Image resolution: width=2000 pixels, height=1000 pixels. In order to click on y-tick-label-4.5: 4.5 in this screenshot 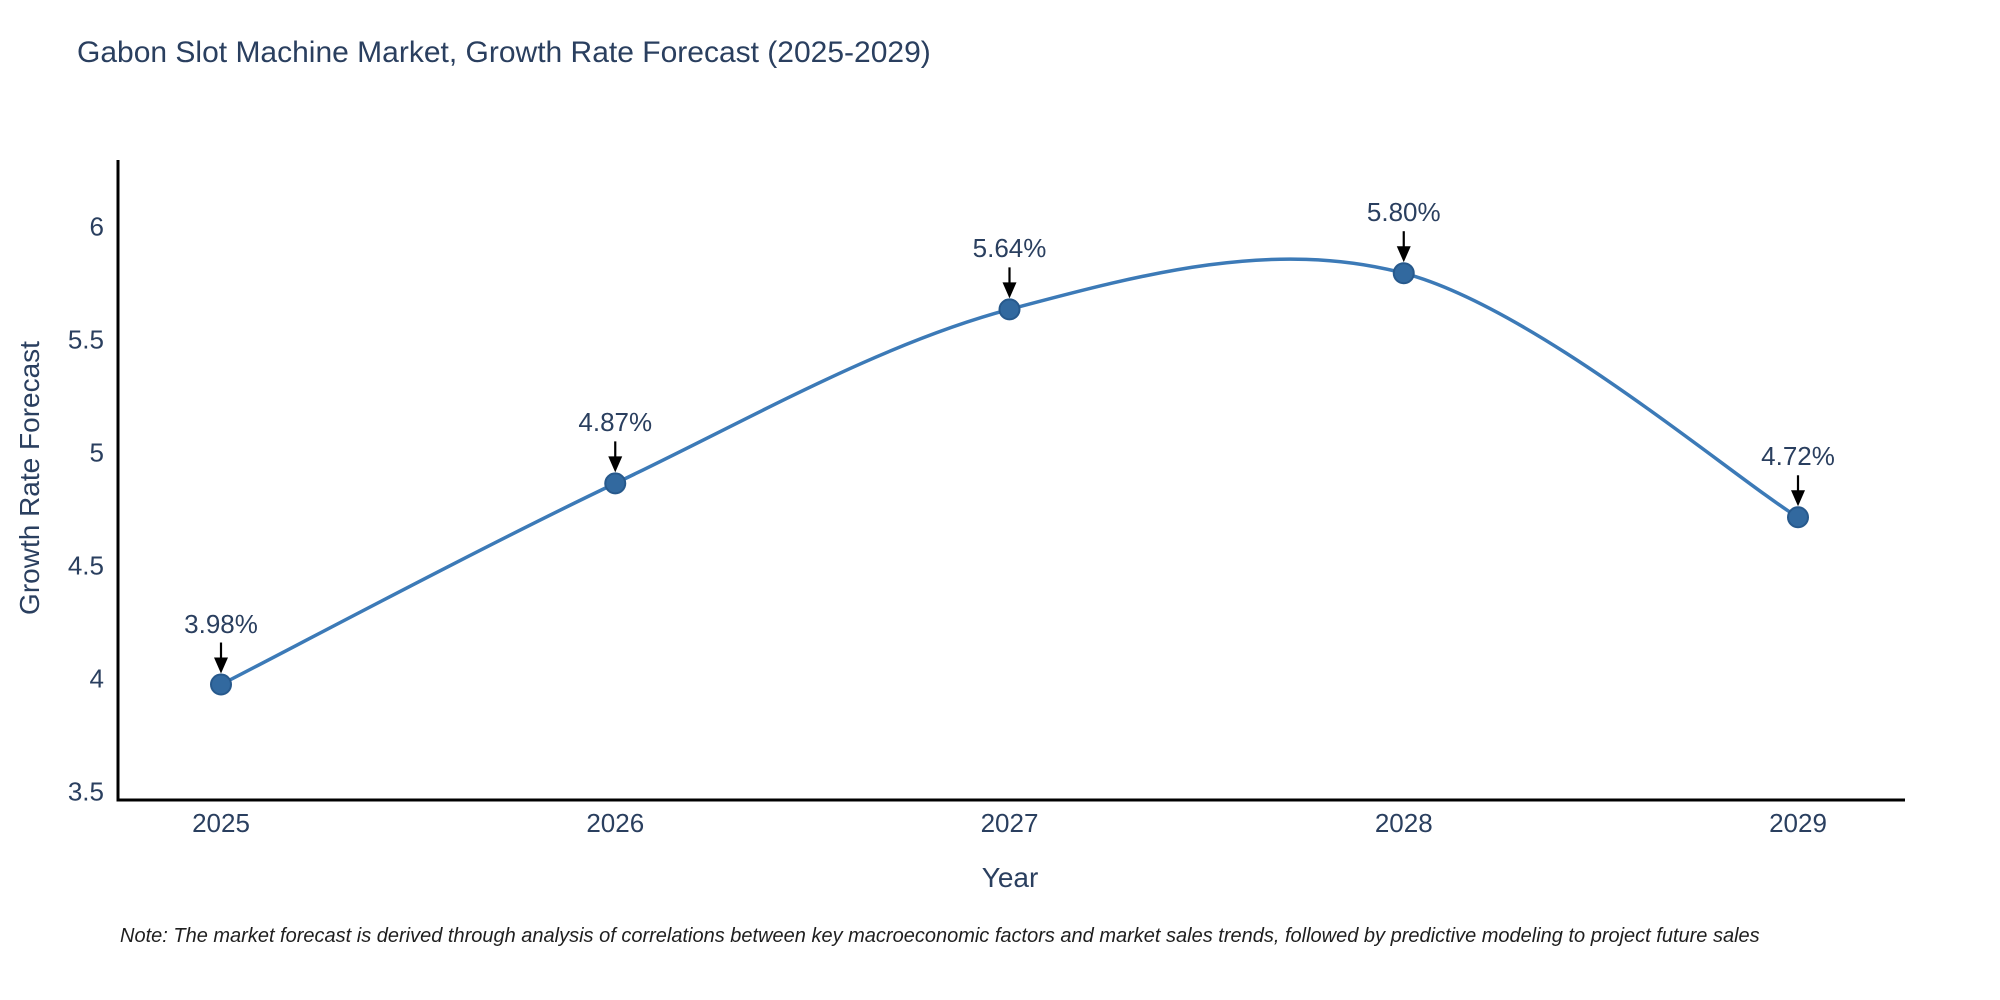, I will do `click(85, 565)`.